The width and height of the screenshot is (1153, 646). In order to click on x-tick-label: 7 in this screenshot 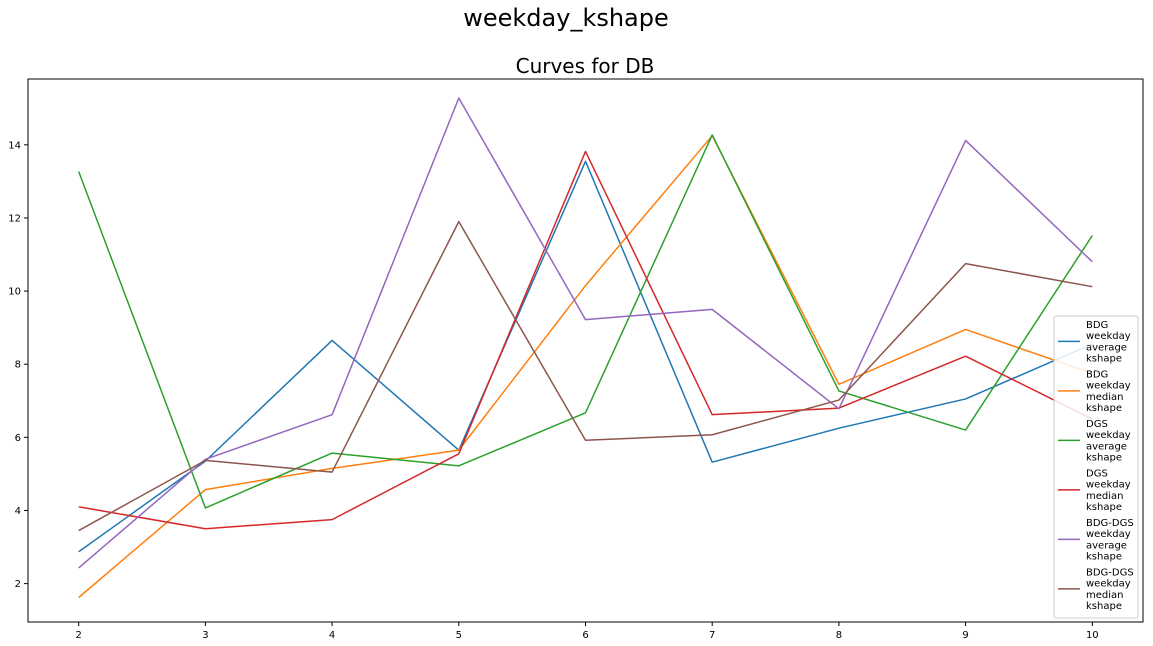, I will do `click(712, 635)`.